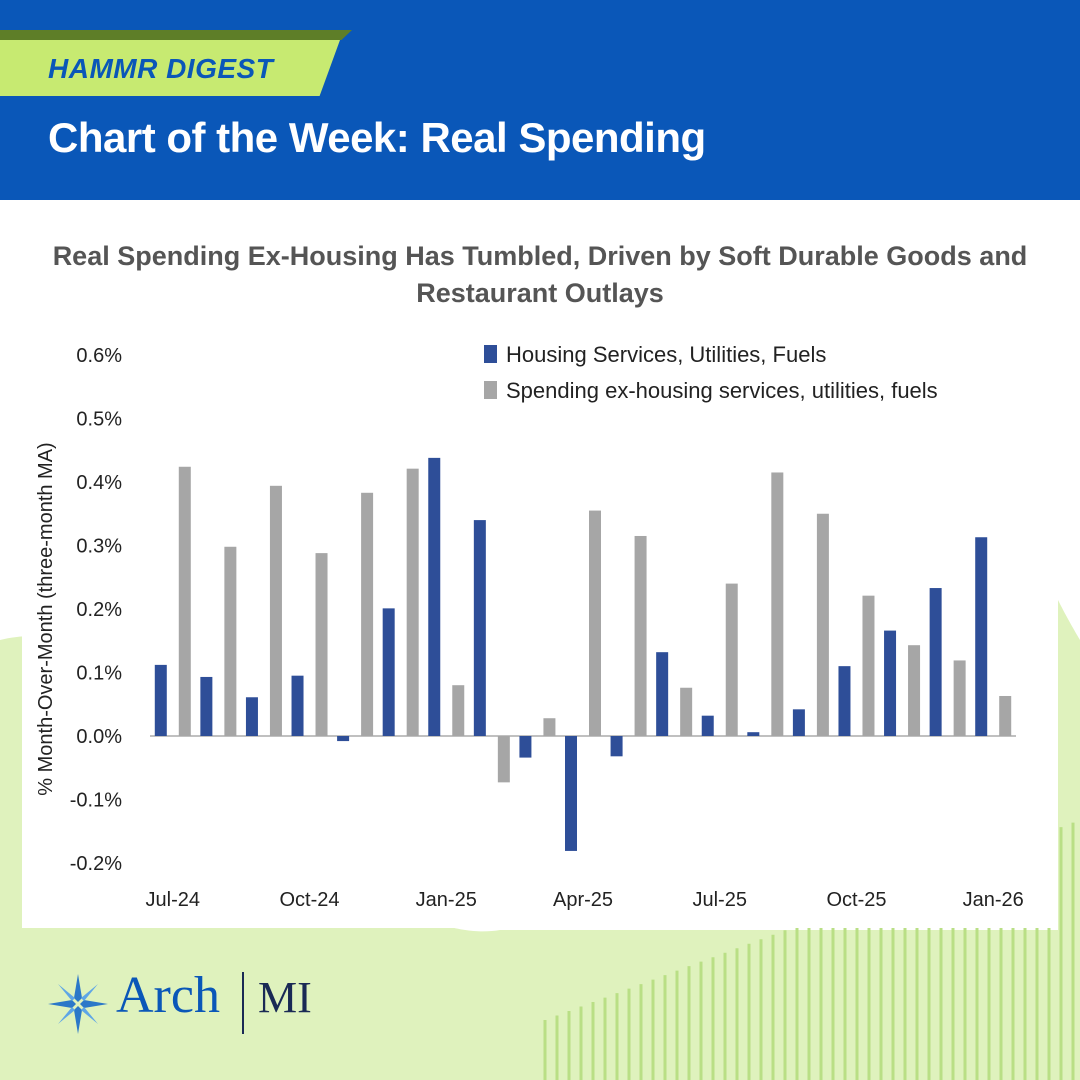 The image size is (1080, 1080). What do you see at coordinates (168, 995) in the screenshot?
I see `logo-arch-text: Arch` at bounding box center [168, 995].